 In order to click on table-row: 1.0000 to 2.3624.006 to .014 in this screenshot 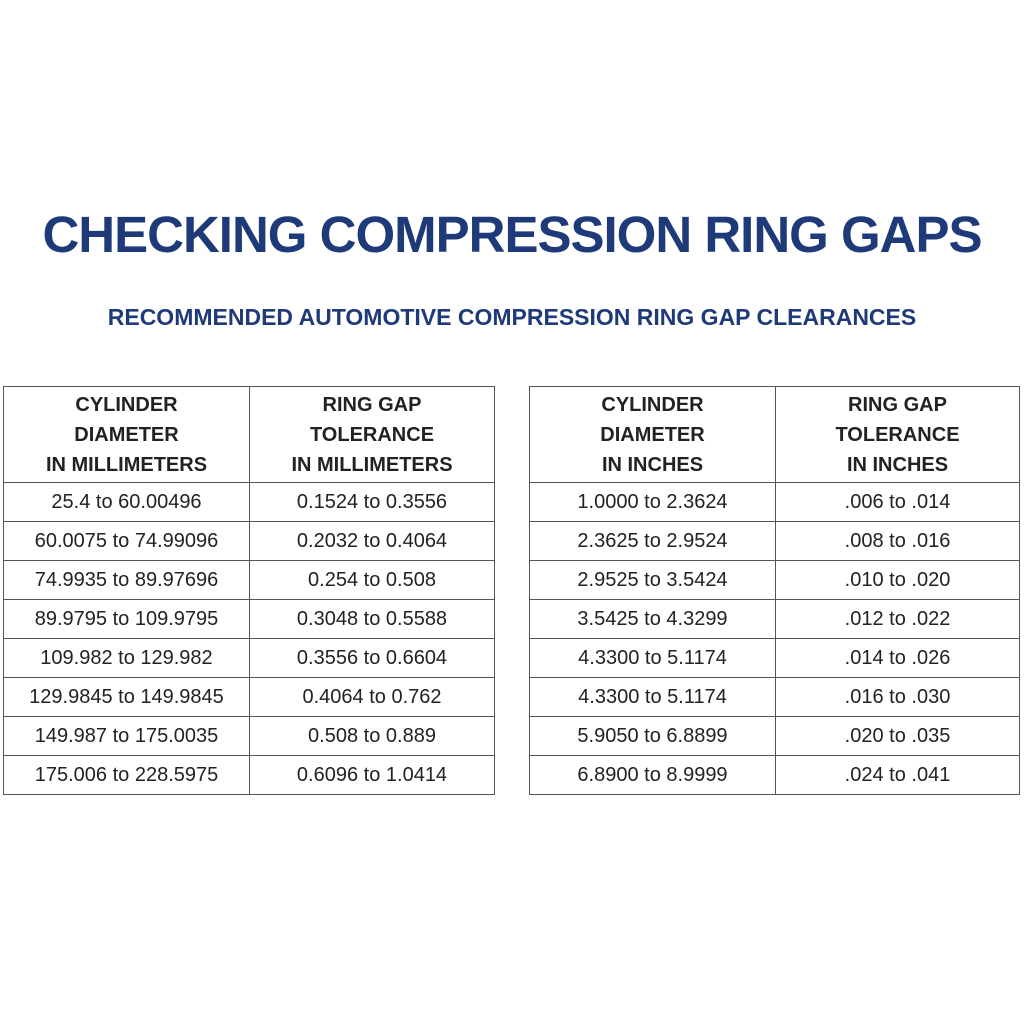, I will do `click(774, 502)`.